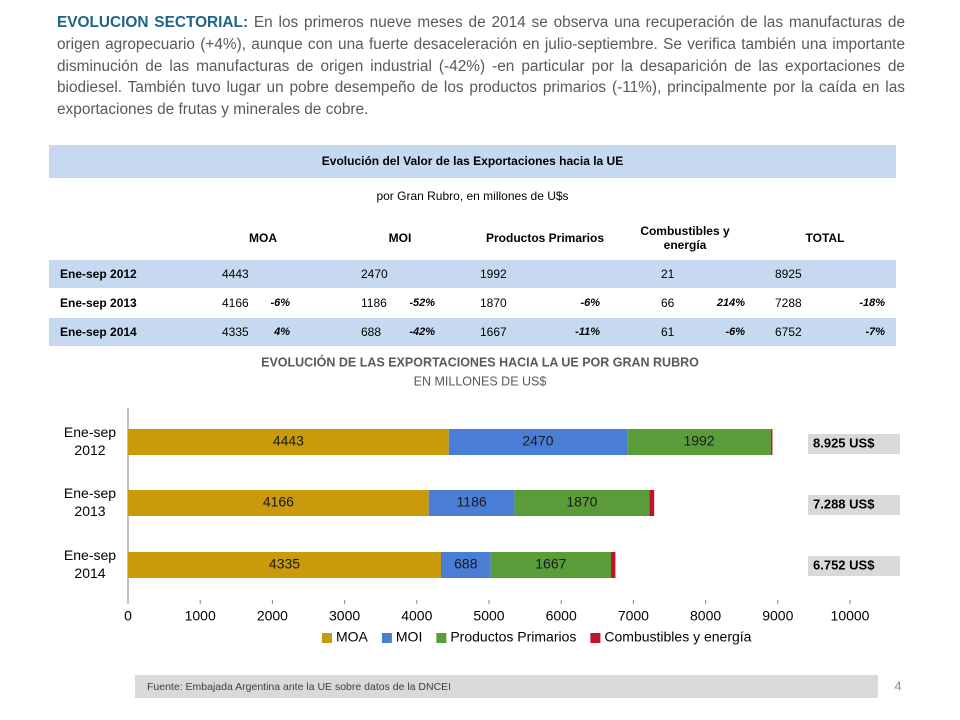 This screenshot has width=960, height=720. What do you see at coordinates (200, 616) in the screenshot?
I see `x-tick-label: 1000` at bounding box center [200, 616].